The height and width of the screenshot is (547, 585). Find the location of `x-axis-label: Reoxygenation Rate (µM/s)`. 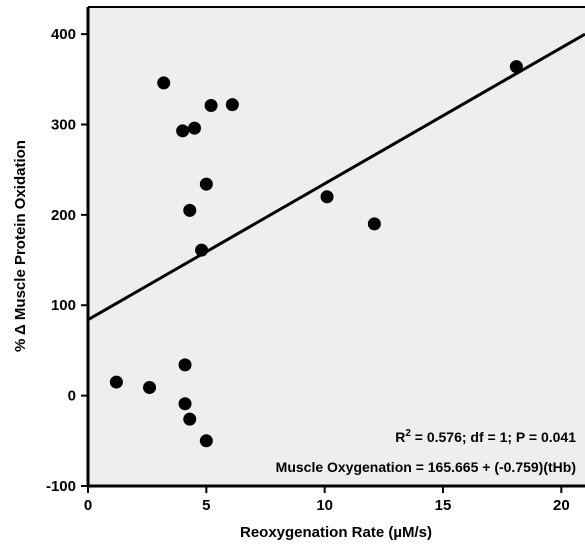

x-axis-label: Reoxygenation Rate (µM/s) is located at coordinates (336, 532).